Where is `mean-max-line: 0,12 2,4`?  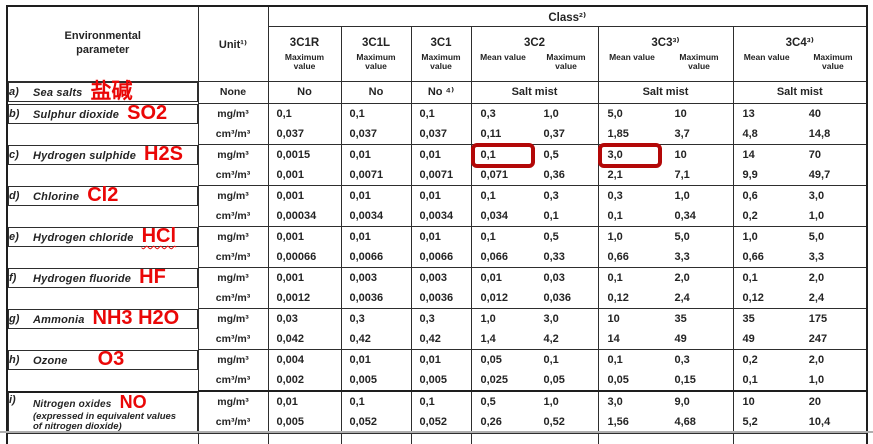 mean-max-line: 0,12 2,4 is located at coordinates (800, 298).